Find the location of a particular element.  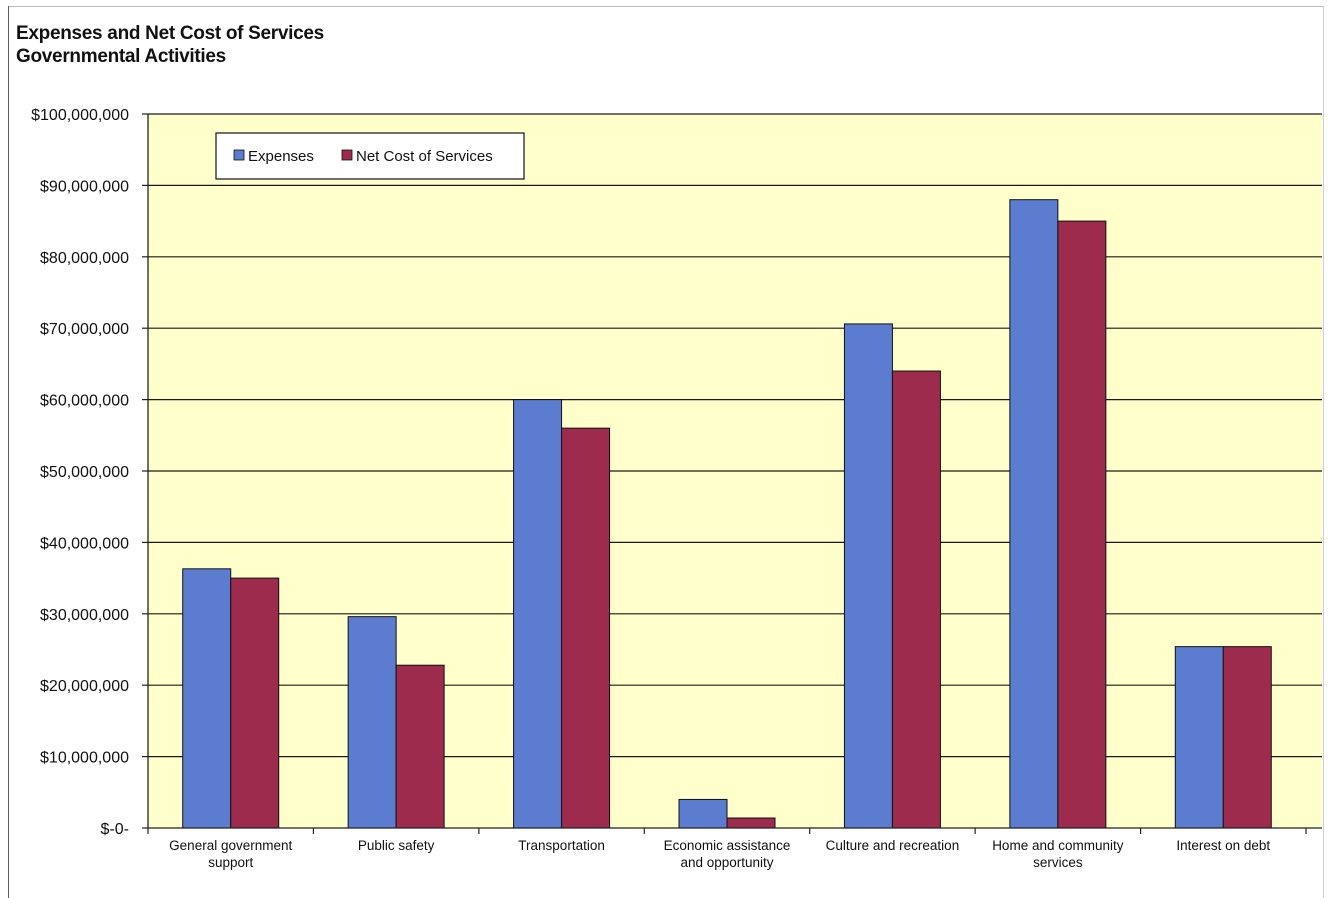

y-tick-label: $70,000,000 is located at coordinates (84, 329).